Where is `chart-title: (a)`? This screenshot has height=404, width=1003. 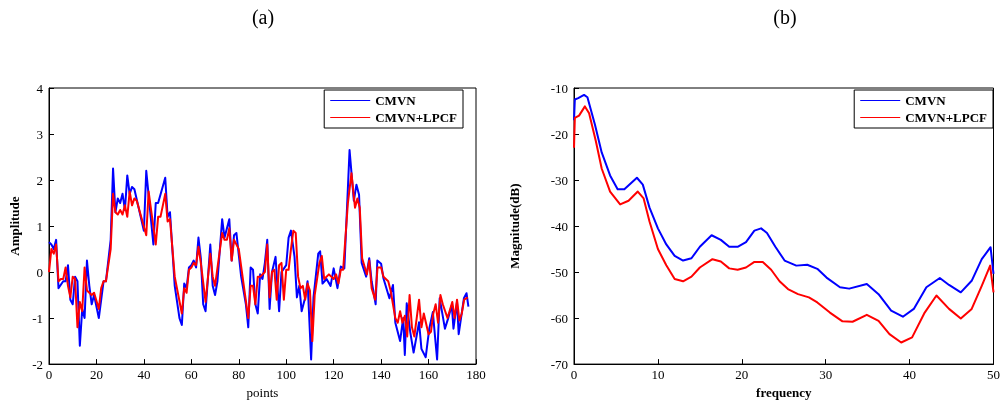
chart-title: (a) is located at coordinates (263, 17).